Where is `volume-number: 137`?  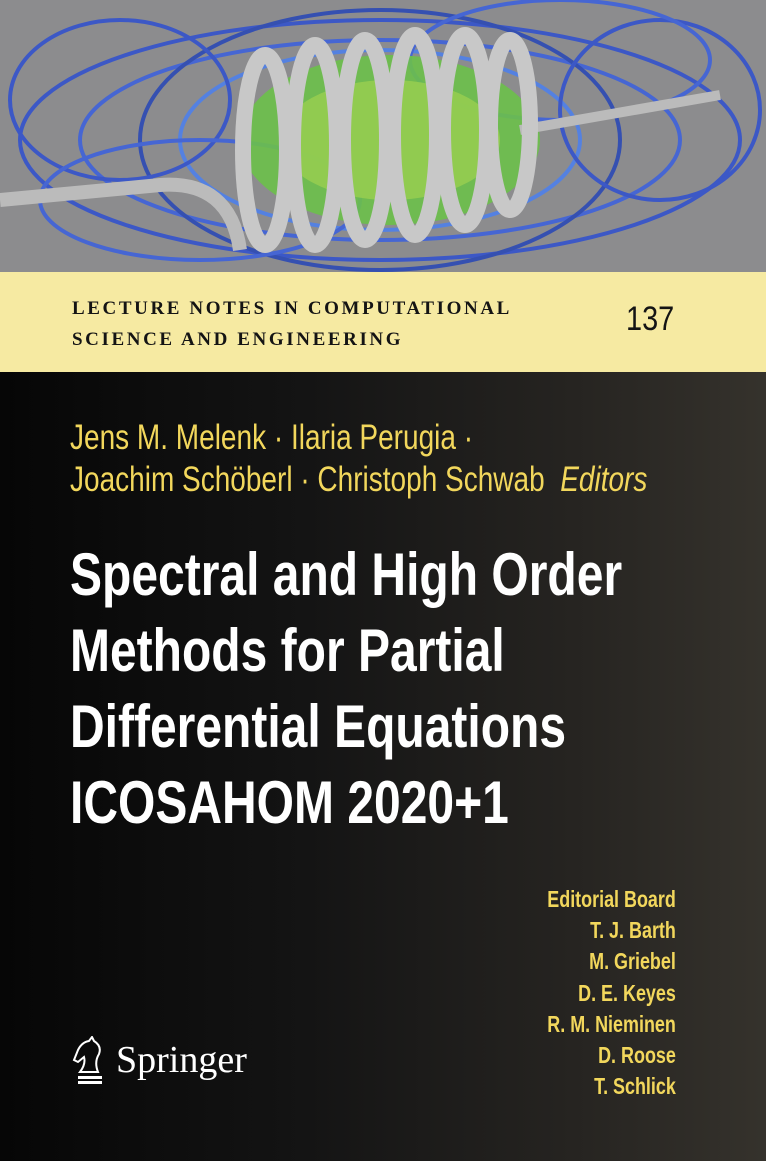 volume-number: 137 is located at coordinates (650, 319).